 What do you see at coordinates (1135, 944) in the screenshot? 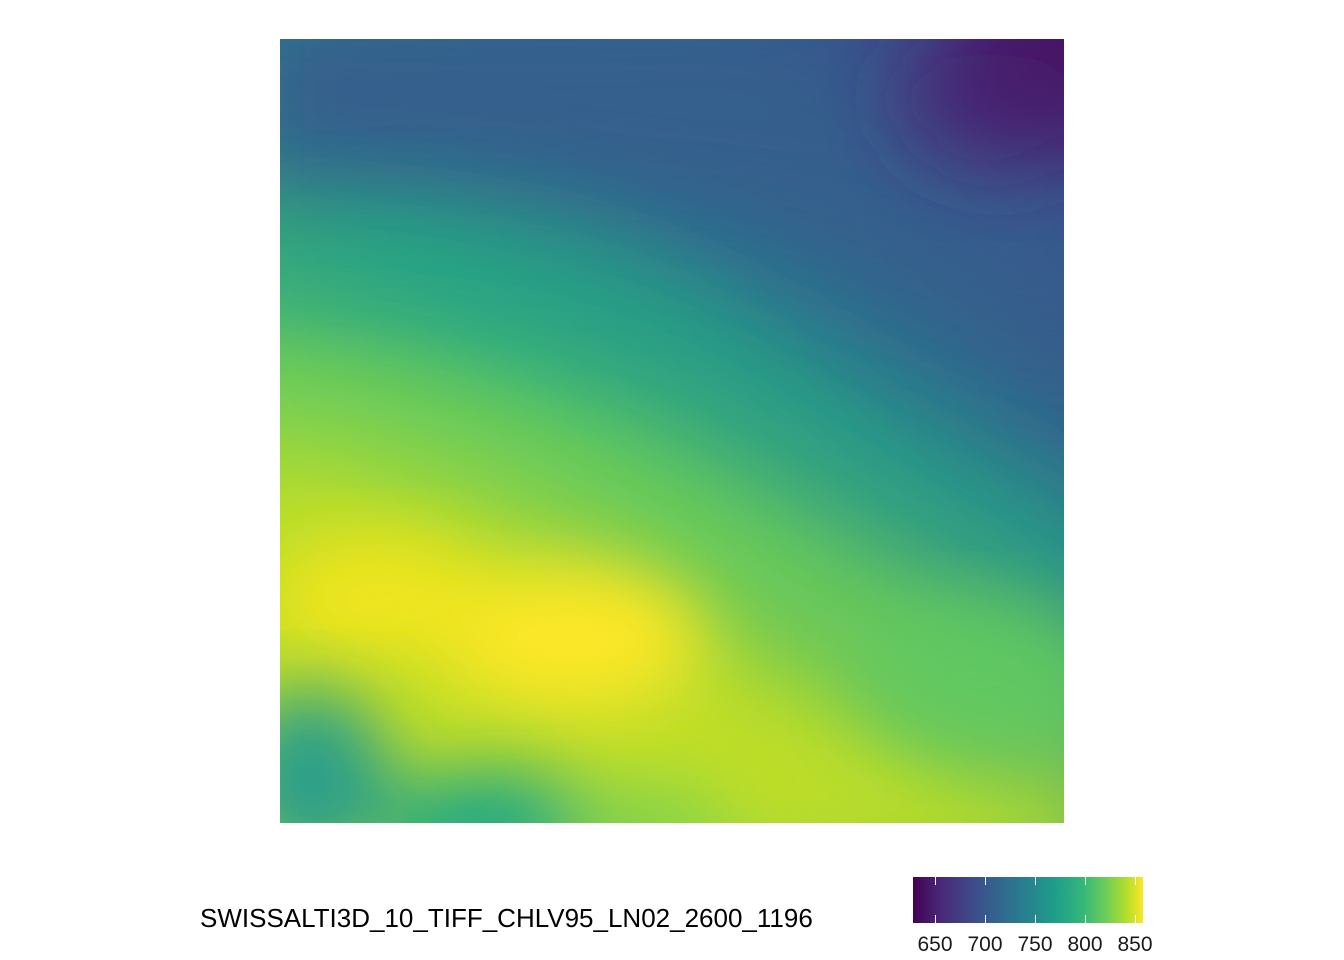
I see `legend-tick-label: 850` at bounding box center [1135, 944].